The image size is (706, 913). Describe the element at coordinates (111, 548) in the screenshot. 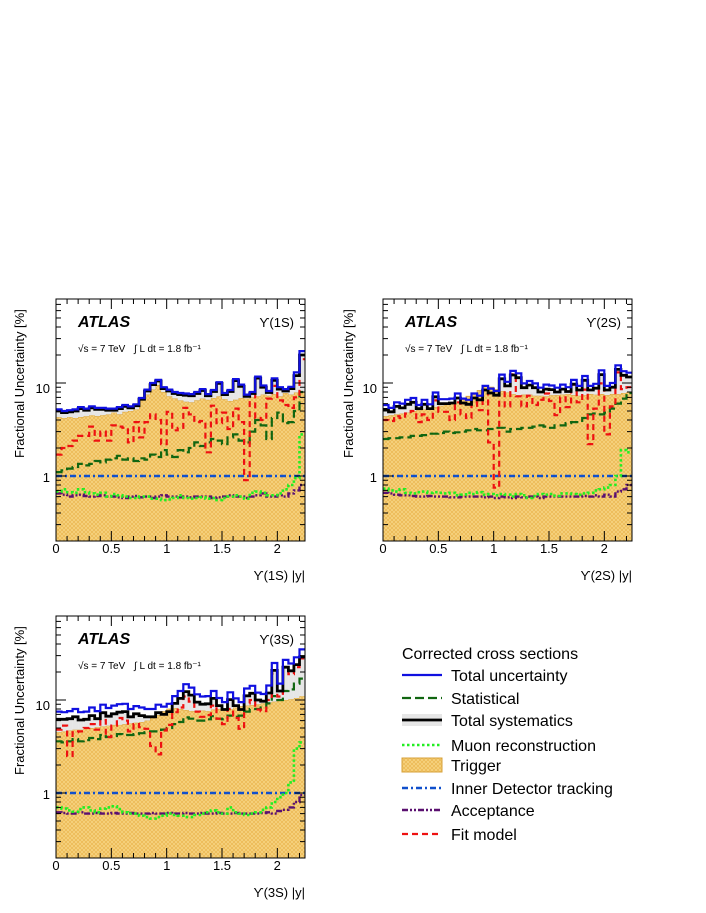

I see `x-tick-label: 0.5` at that location.